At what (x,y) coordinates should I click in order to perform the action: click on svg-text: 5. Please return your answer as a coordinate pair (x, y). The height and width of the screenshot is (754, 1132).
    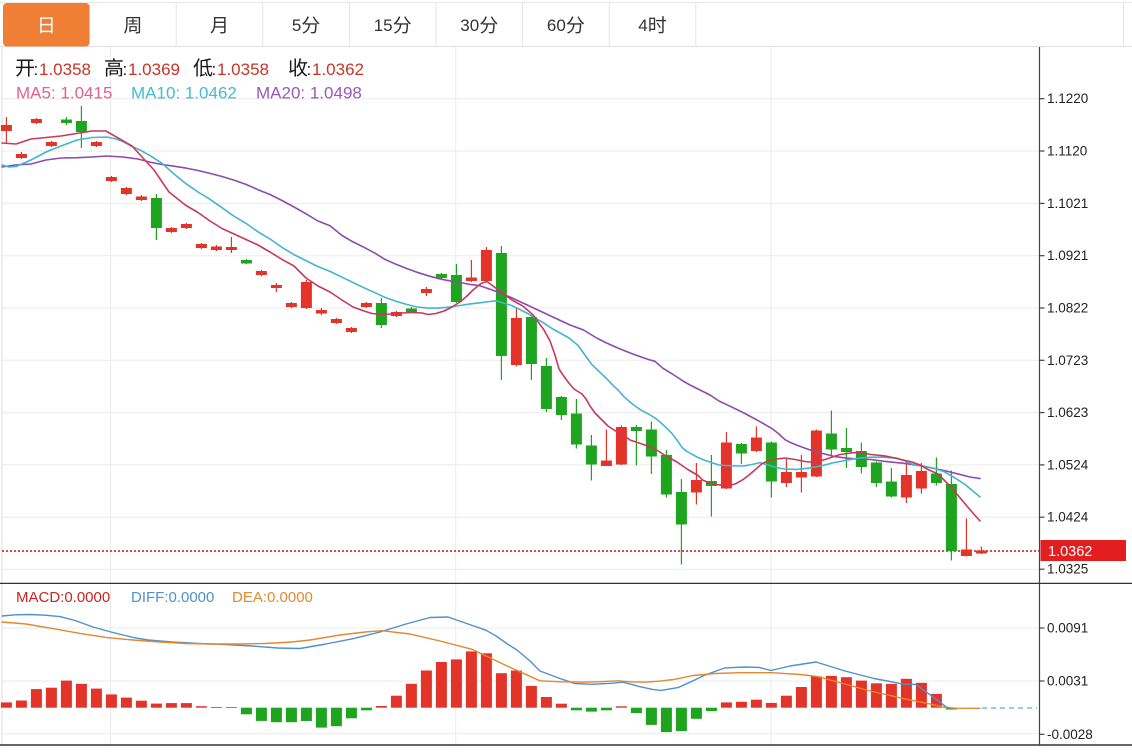
    Looking at the image, I should click on (296, 25).